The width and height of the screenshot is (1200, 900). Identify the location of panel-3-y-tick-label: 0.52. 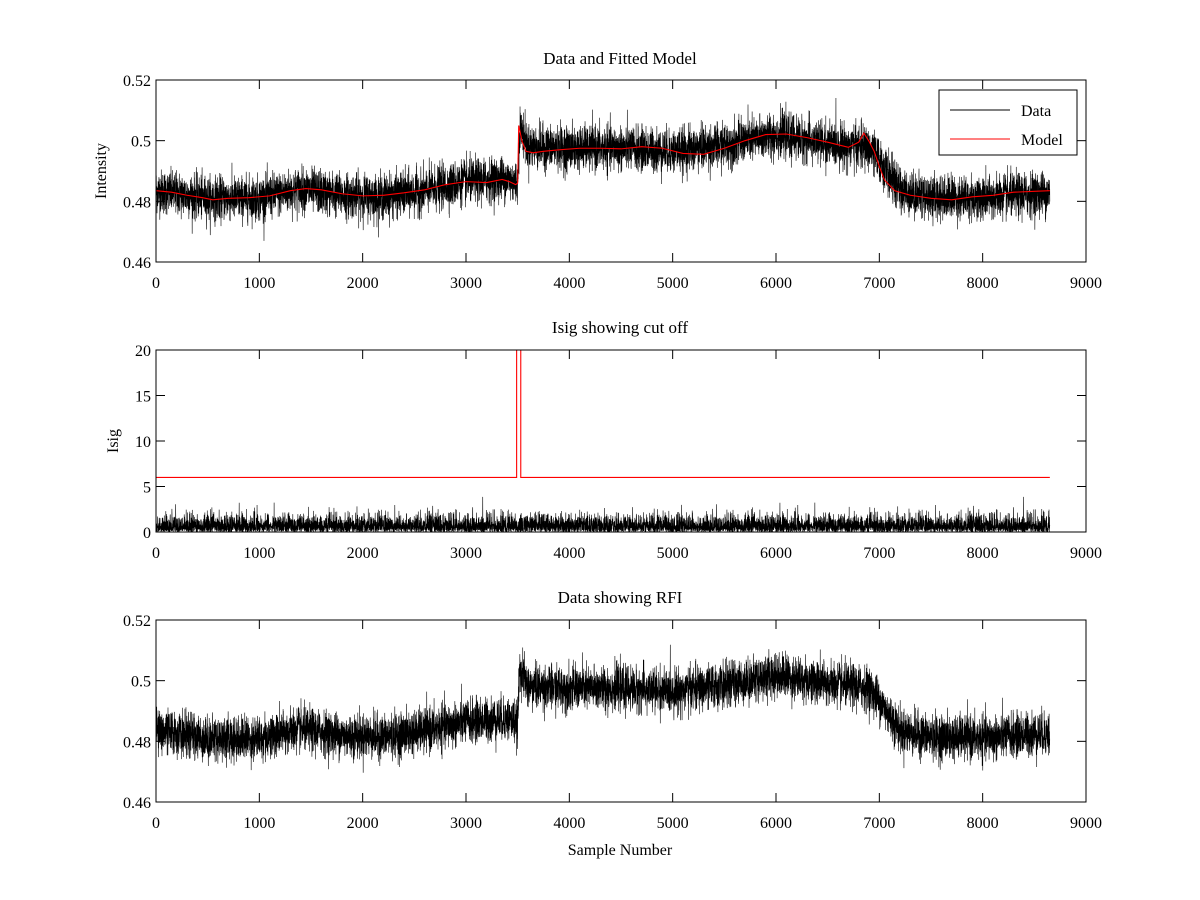
(137, 621).